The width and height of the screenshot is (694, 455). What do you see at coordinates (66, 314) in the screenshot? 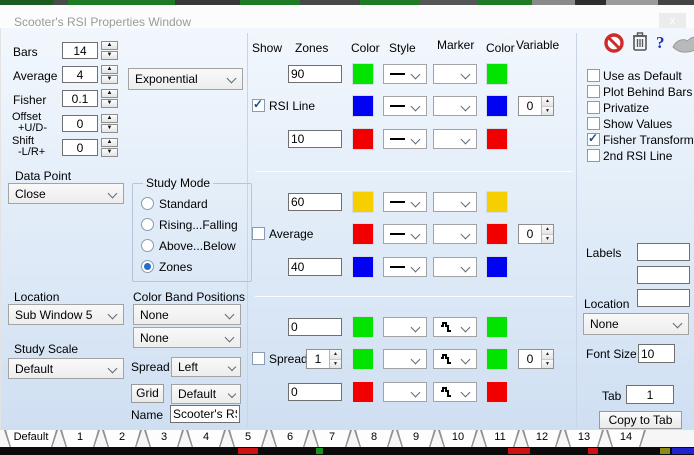
I see `location-dropdown: Sub Window 5` at bounding box center [66, 314].